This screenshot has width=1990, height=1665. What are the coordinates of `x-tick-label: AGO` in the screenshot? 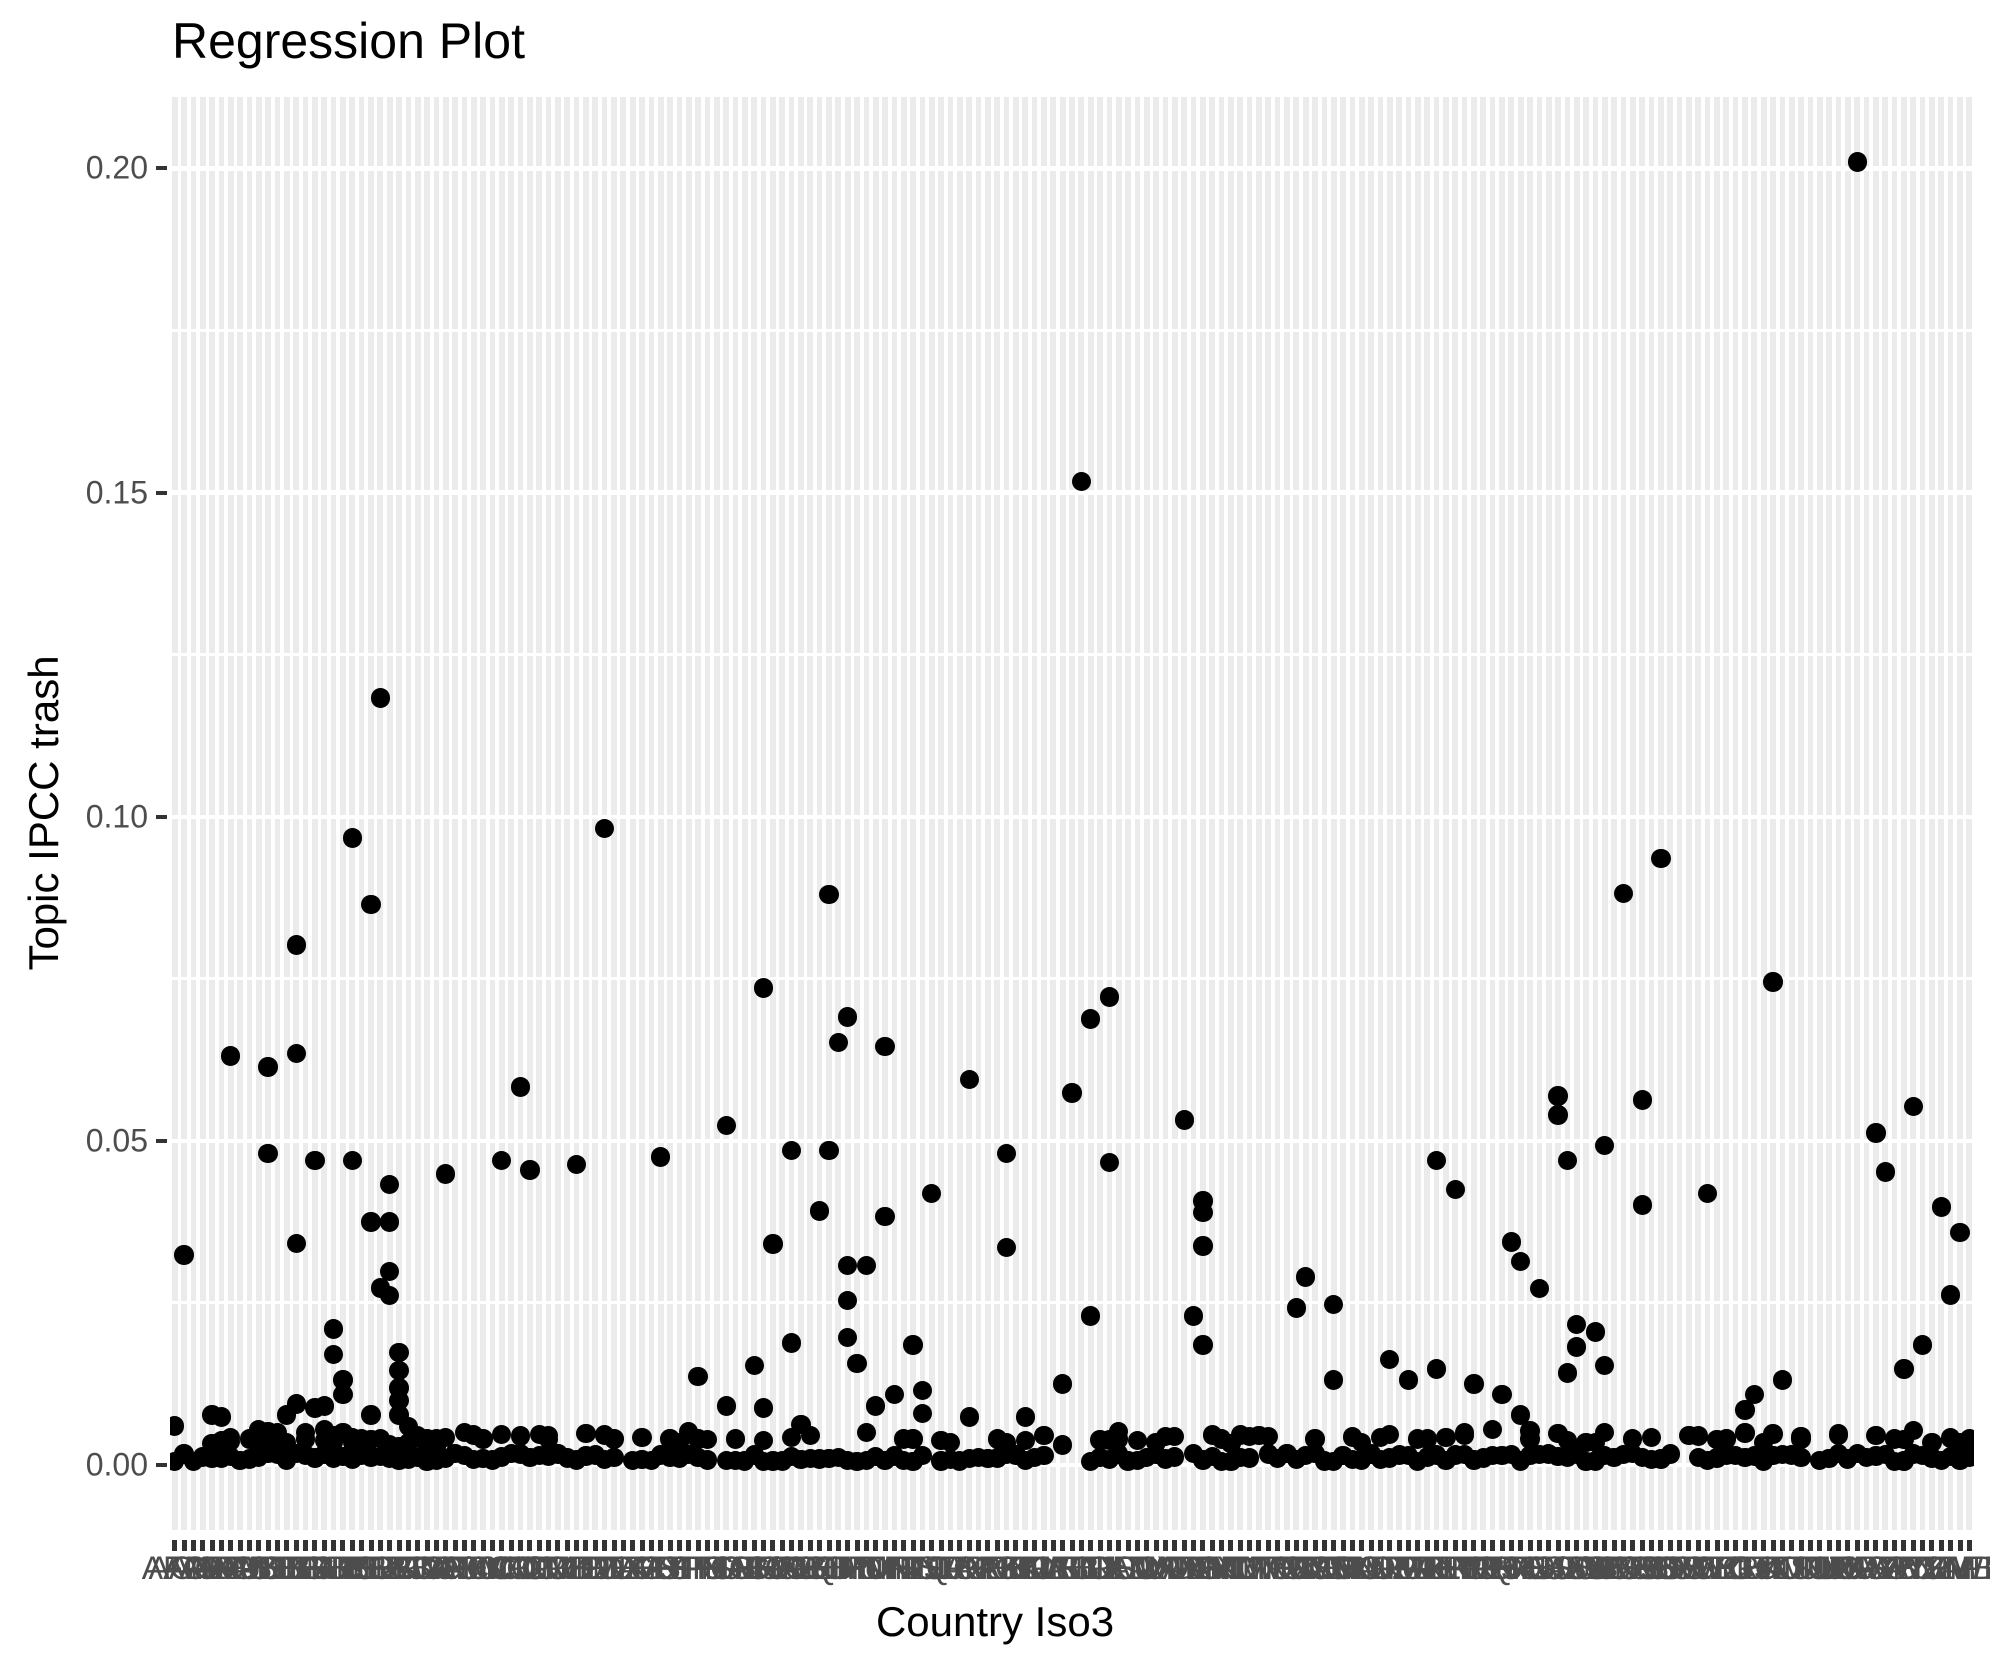 It's located at (184, 1568).